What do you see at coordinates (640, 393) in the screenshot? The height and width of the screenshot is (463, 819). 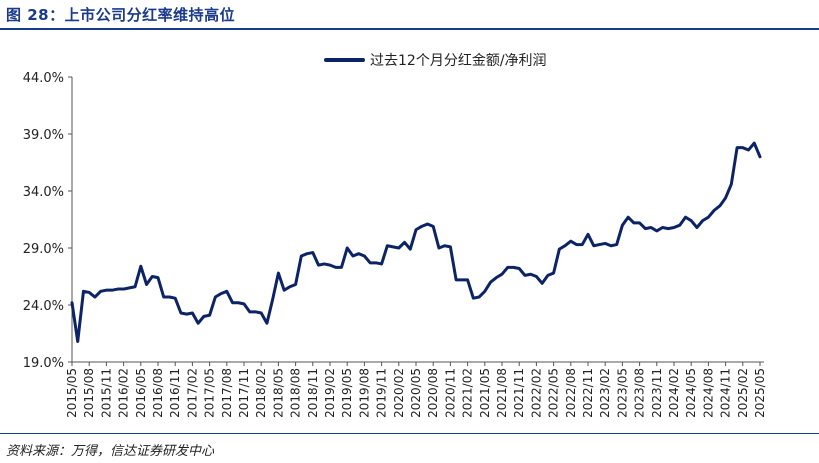 I see `x-tick-label: 2023/08` at bounding box center [640, 393].